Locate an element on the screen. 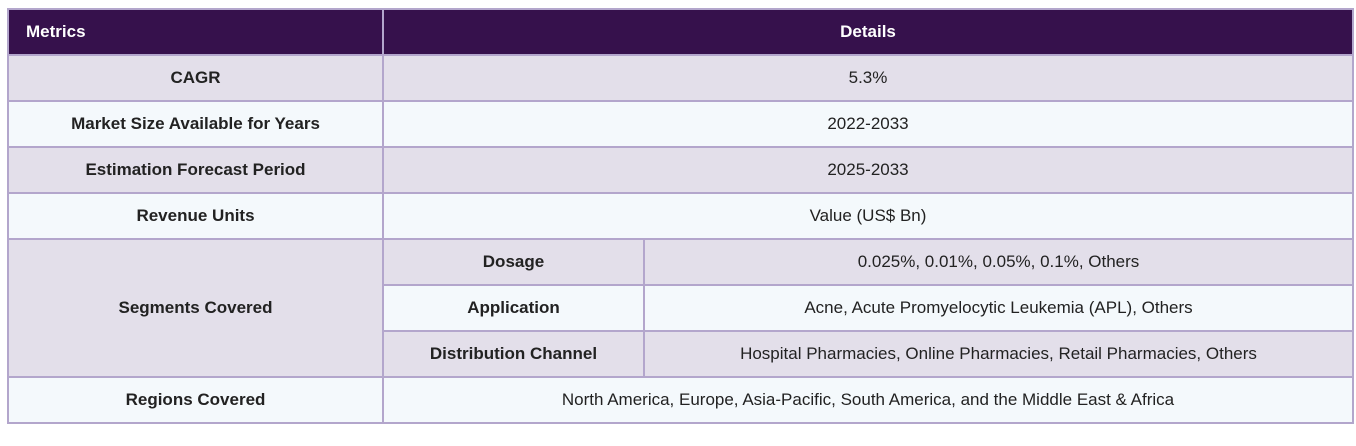 The image size is (1356, 446). forecast-label: Estimation Forecast Period is located at coordinates (195, 170).